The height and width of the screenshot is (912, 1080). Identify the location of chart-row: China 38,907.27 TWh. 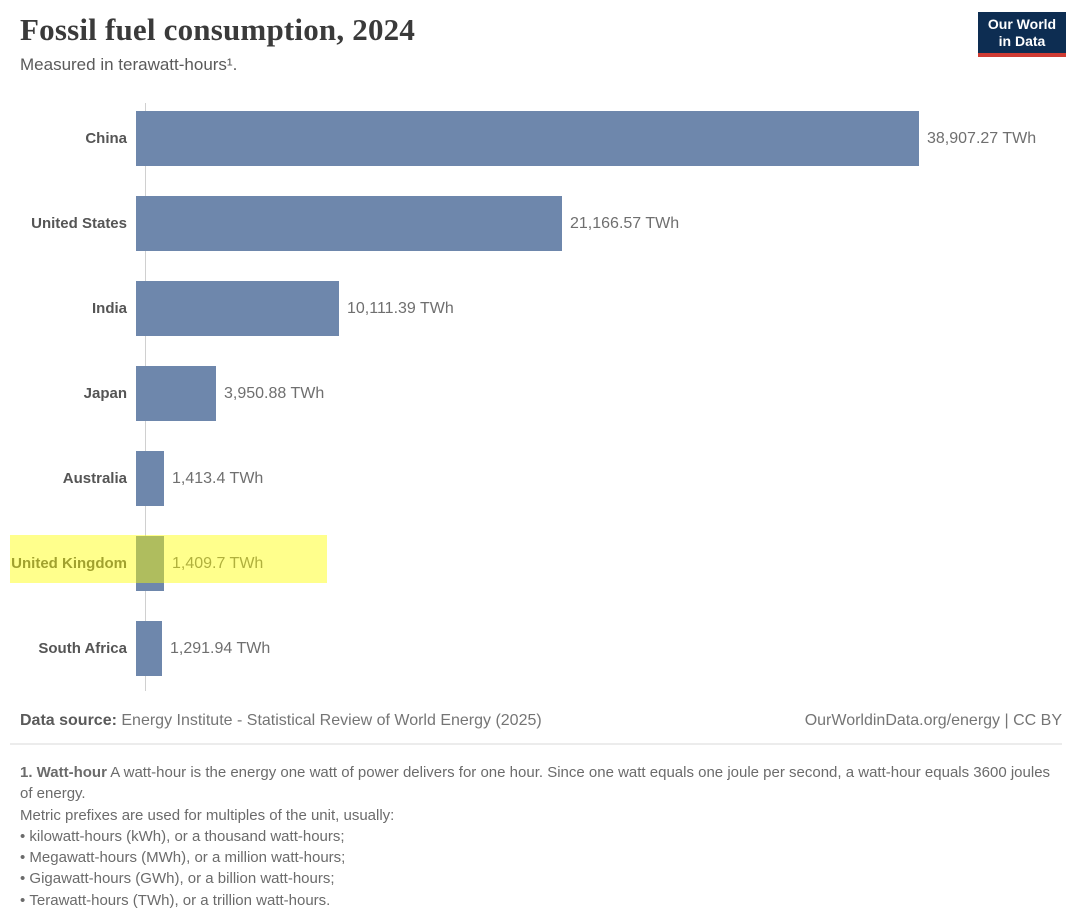
(540, 138).